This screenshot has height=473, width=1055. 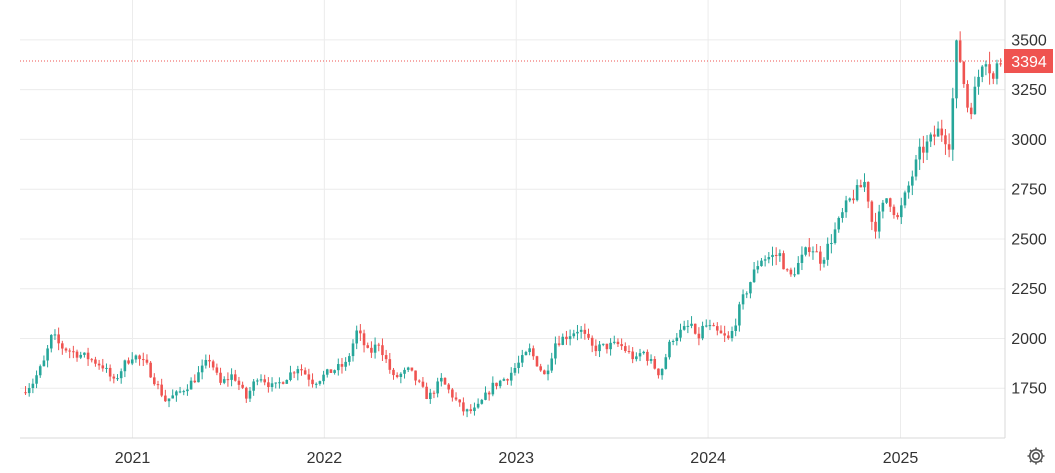 What do you see at coordinates (1029, 239) in the screenshot?
I see `y-tick-label: 2500` at bounding box center [1029, 239].